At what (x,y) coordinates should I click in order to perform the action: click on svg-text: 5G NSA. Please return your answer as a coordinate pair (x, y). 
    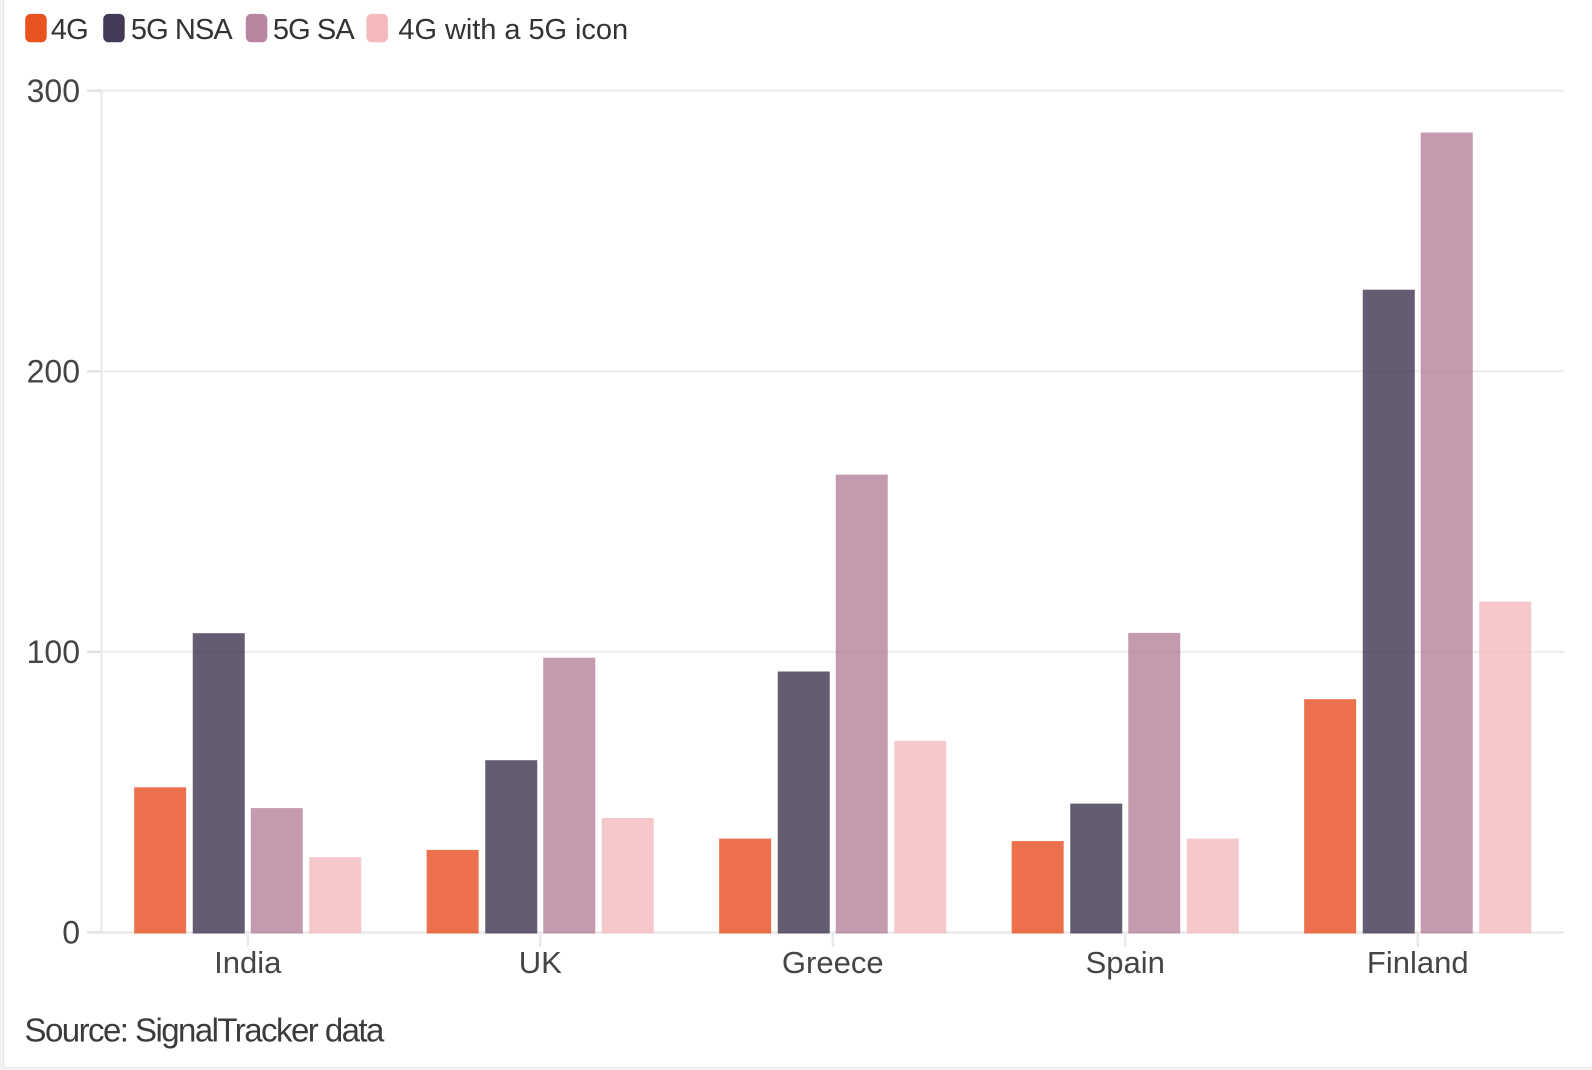
    Looking at the image, I should click on (182, 30).